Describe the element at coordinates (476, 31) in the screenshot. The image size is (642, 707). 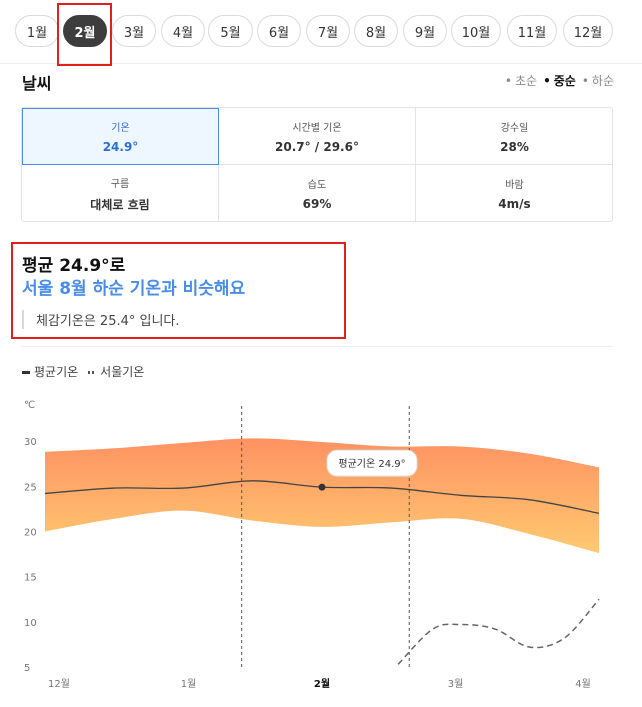
I see `month-tab-10: 10월` at that location.